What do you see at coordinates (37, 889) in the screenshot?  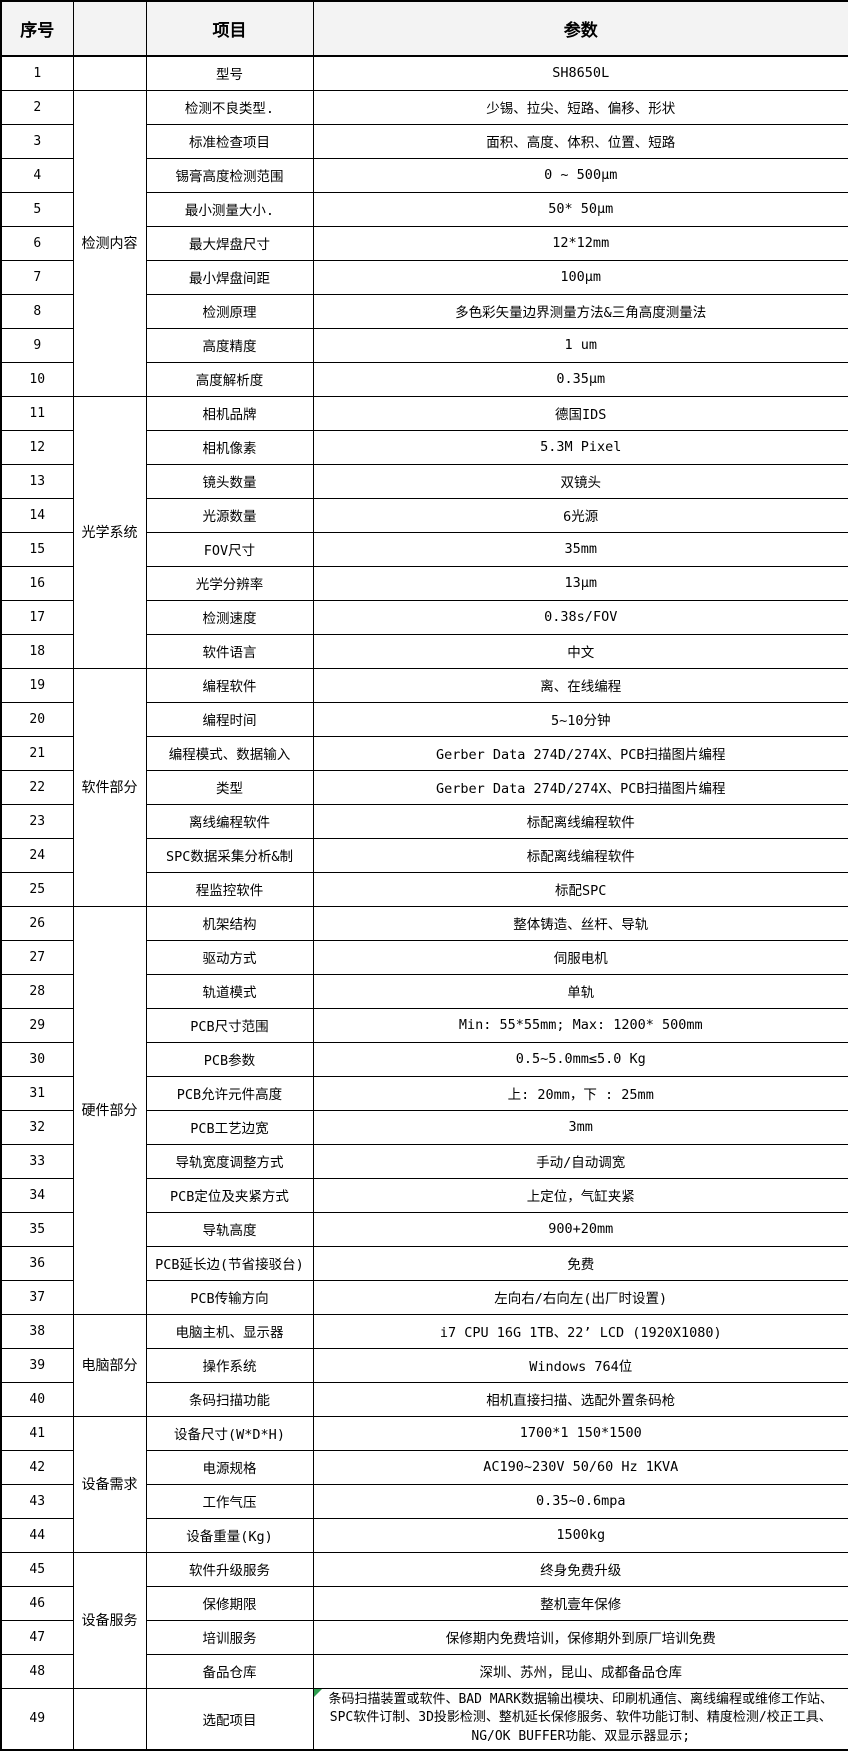 I see `row-number: 25` at bounding box center [37, 889].